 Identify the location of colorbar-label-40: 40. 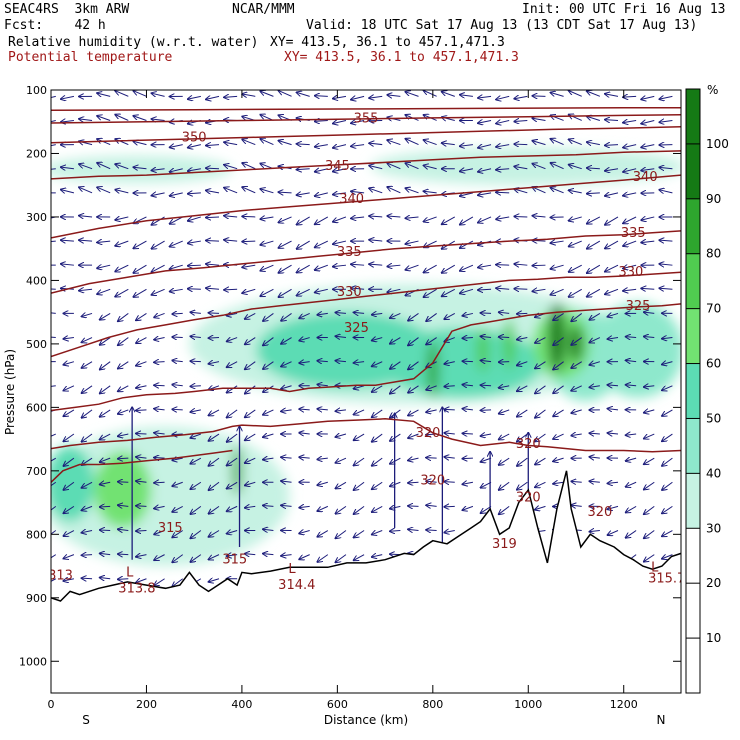
(713, 473).